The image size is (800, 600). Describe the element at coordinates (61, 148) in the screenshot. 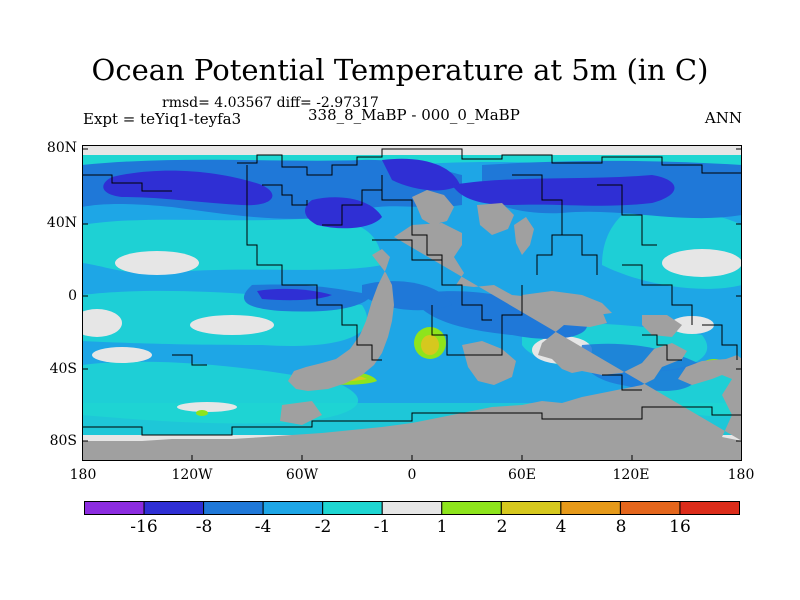

I see `lat-tick-label: 80N` at that location.